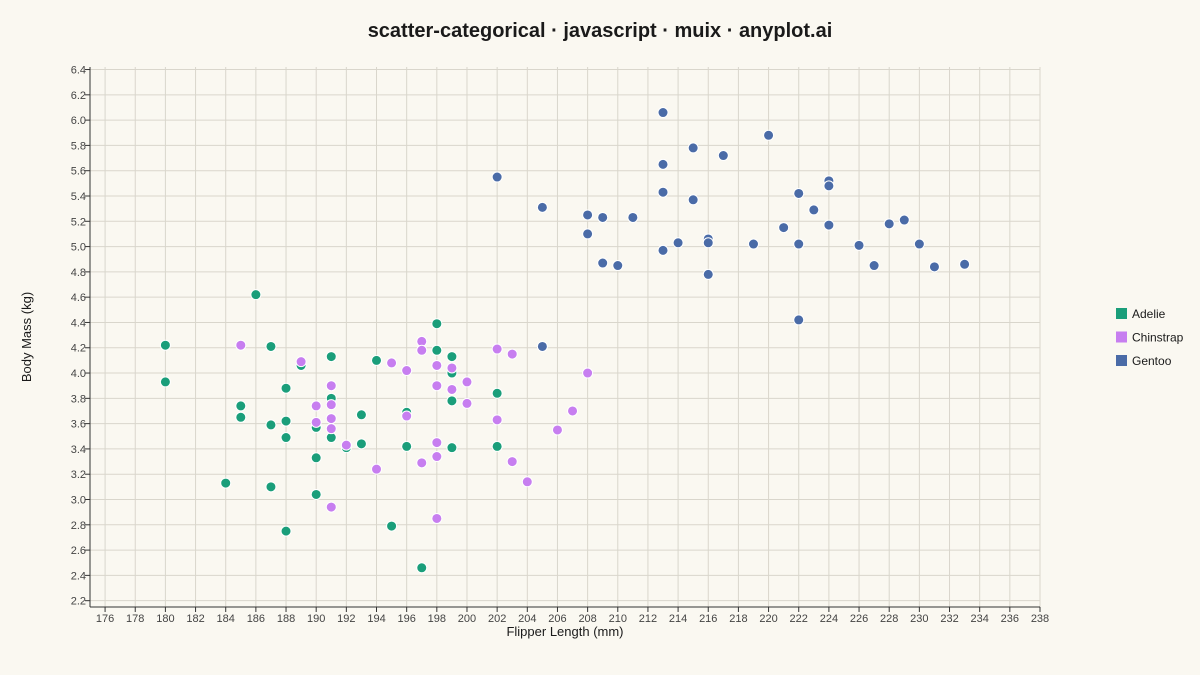  I want to click on x-tick-label: 200, so click(467, 619).